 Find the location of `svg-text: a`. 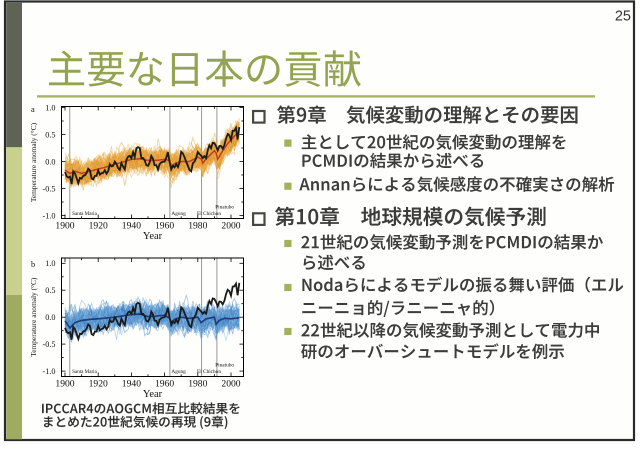

svg-text: a is located at coordinates (33, 109).